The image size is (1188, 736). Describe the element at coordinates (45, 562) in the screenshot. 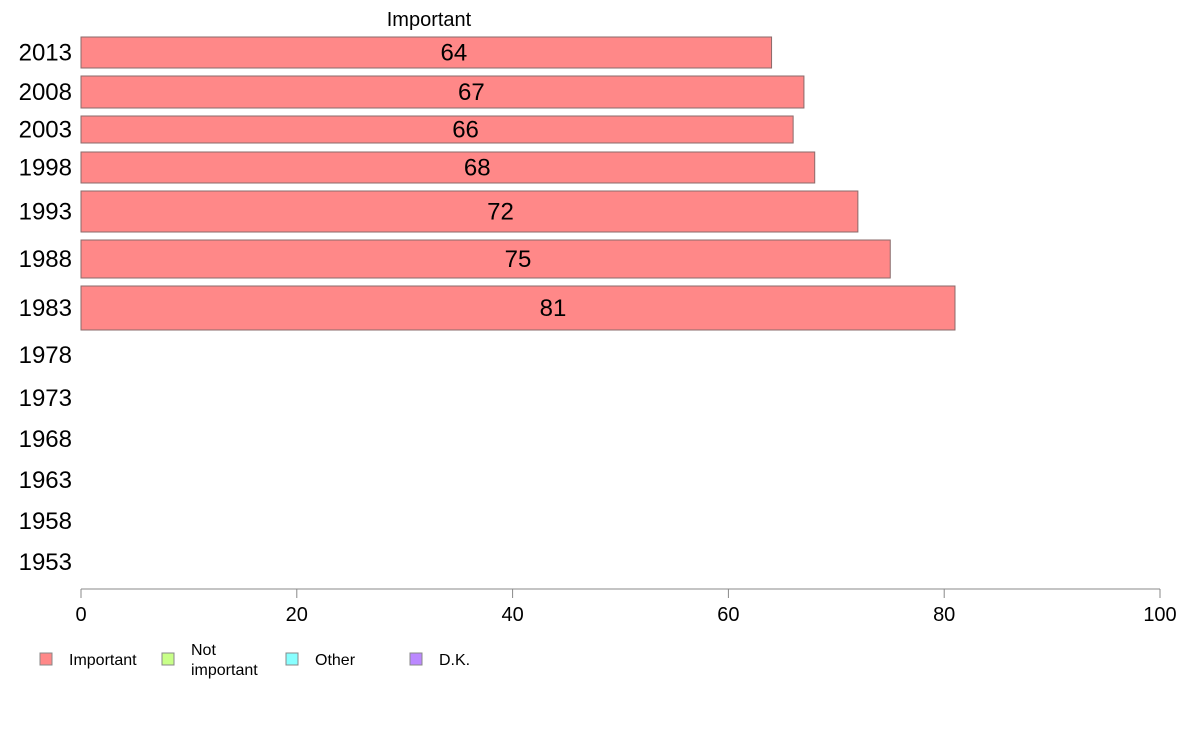

I see `category-label-1953: 1953` at that location.